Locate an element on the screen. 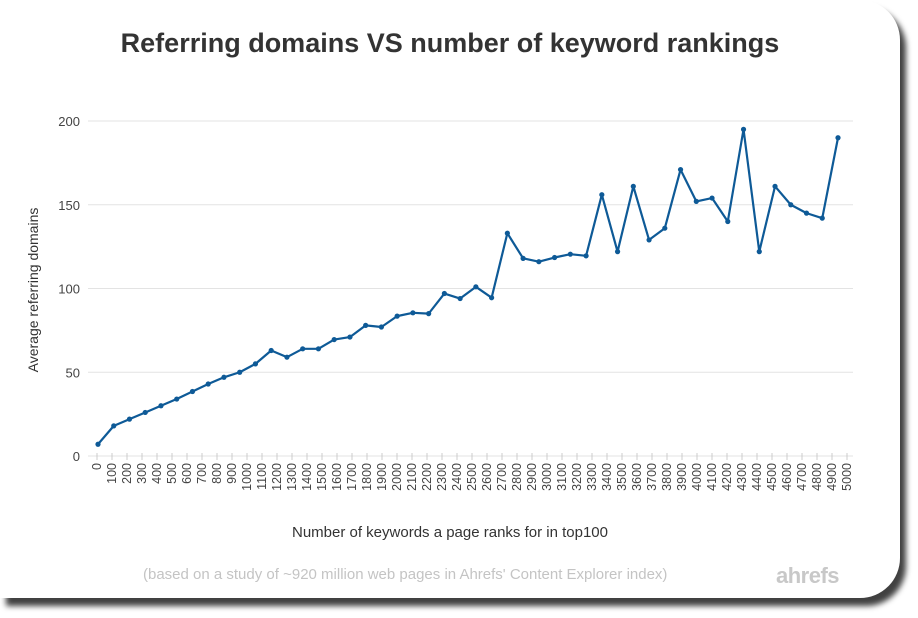  x-tick-label: 2600 is located at coordinates (487, 477).